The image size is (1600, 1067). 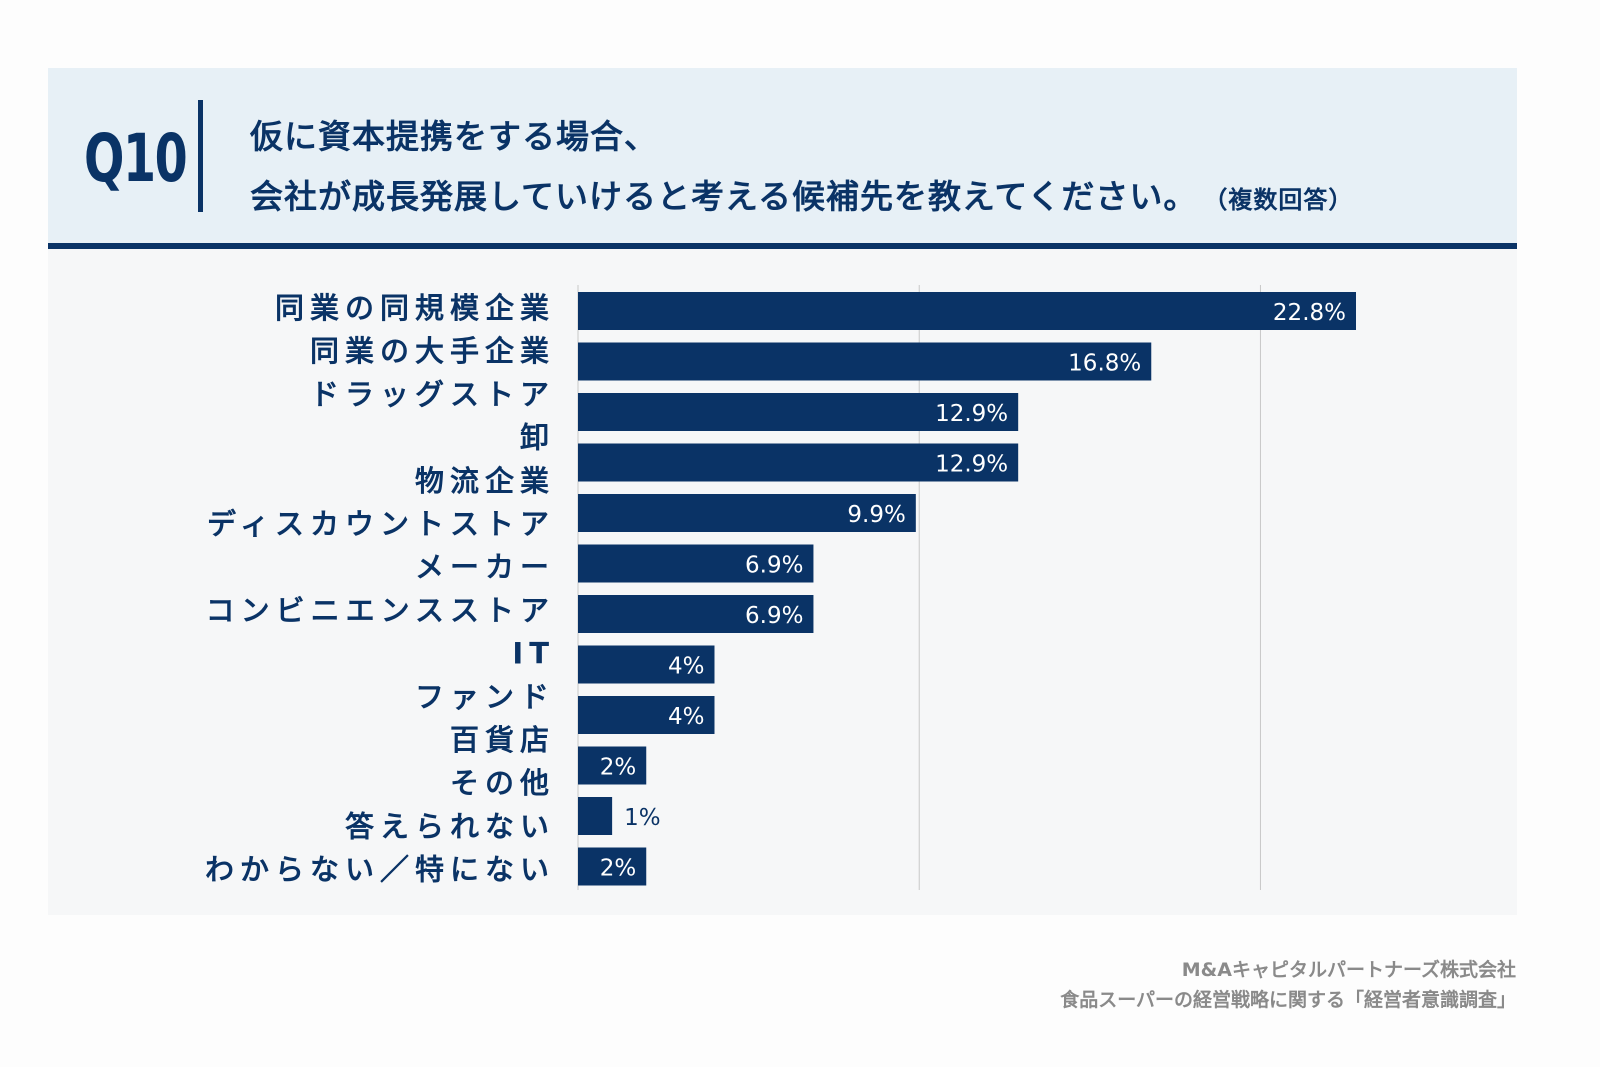 I want to click on category-label: 物流企業, so click(x=485, y=481).